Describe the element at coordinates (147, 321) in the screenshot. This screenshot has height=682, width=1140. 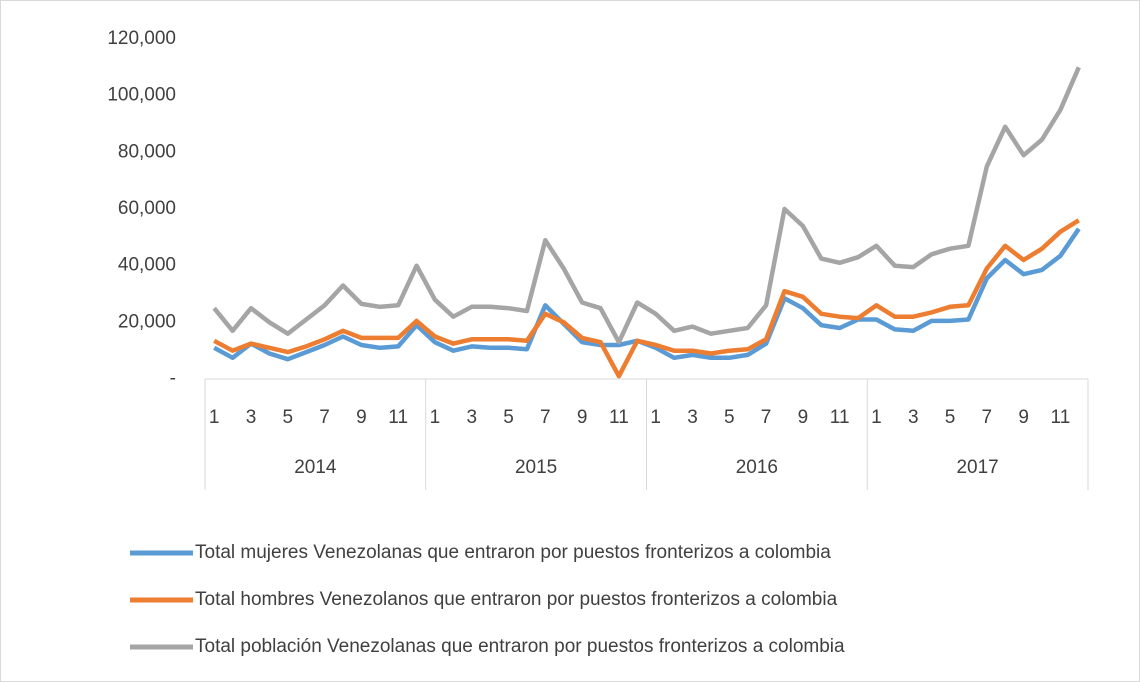
I see `y-tick-label: 20,000` at that location.